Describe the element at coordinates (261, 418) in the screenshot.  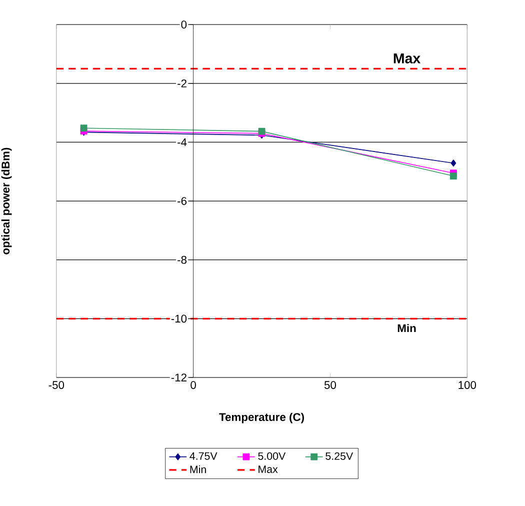
I see `x-axis-title: Temperature (C)` at that location.